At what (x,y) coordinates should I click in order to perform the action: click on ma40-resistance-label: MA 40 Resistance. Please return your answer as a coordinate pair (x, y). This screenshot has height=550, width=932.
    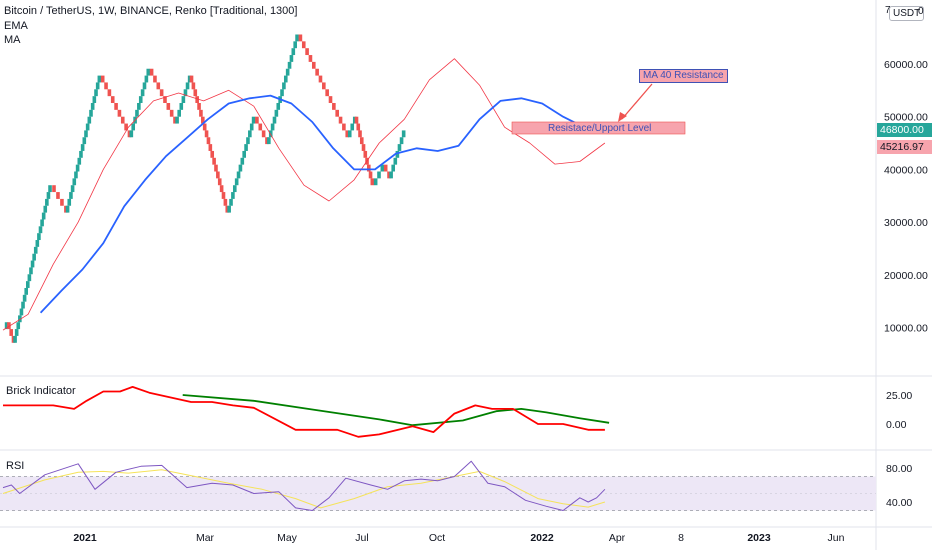
    Looking at the image, I should click on (683, 76).